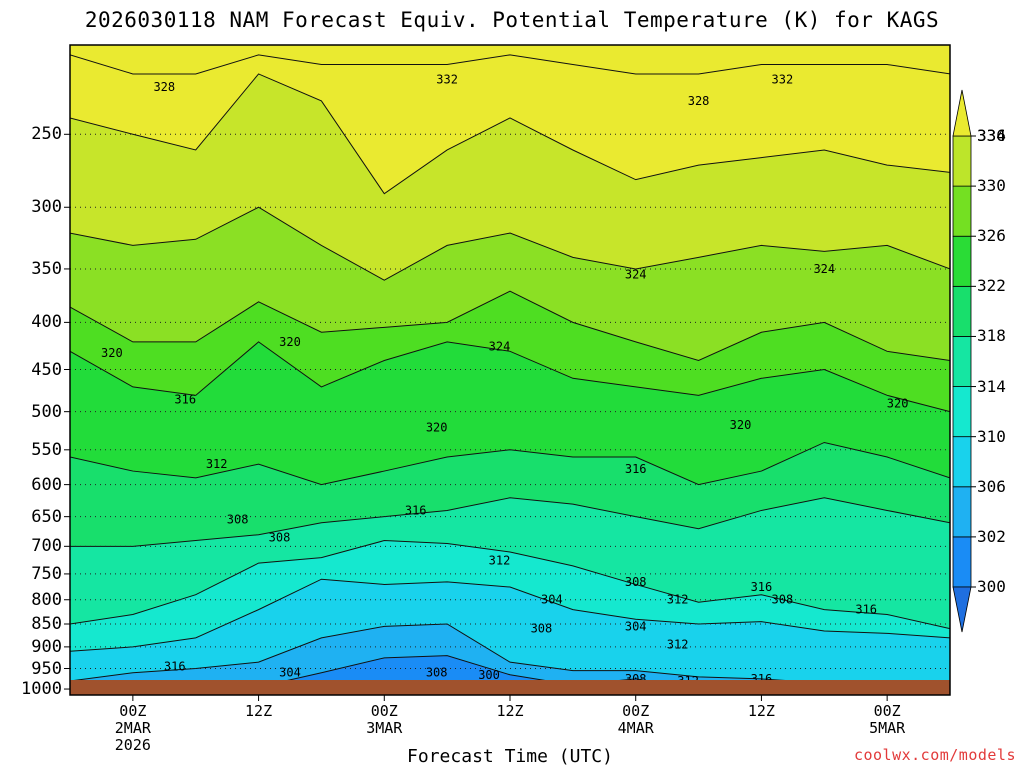 This screenshot has width=1024, height=768. I want to click on y-tick-label: 400, so click(46, 322).